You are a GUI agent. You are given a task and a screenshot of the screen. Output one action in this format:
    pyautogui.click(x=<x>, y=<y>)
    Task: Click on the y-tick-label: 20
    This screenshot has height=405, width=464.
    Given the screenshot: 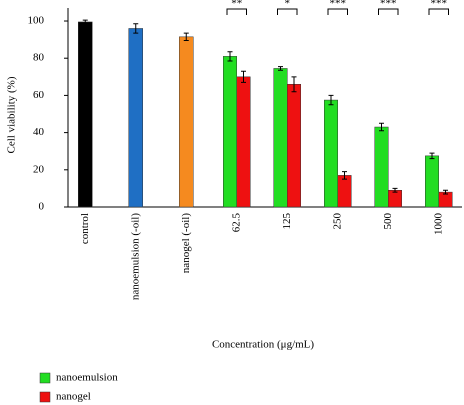 What is the action you would take?
    pyautogui.click(x=39, y=169)
    